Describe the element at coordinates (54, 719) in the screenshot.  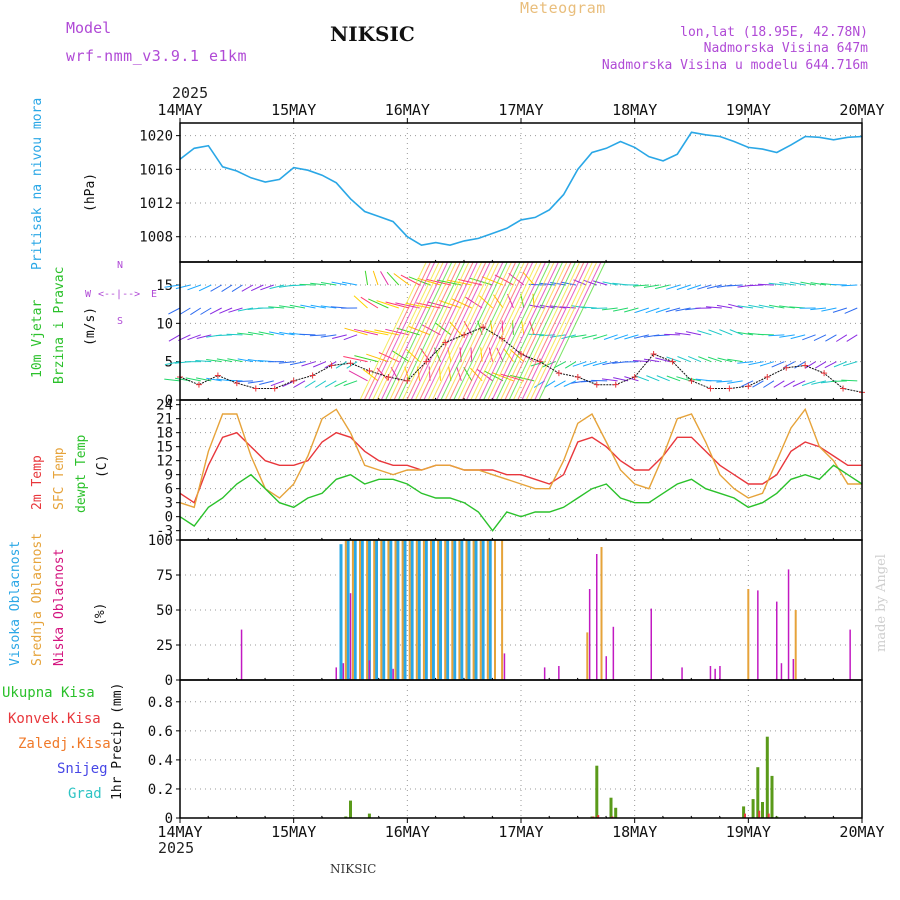
I see `precip-legend-conv: Konvek.Kisa` at that location.